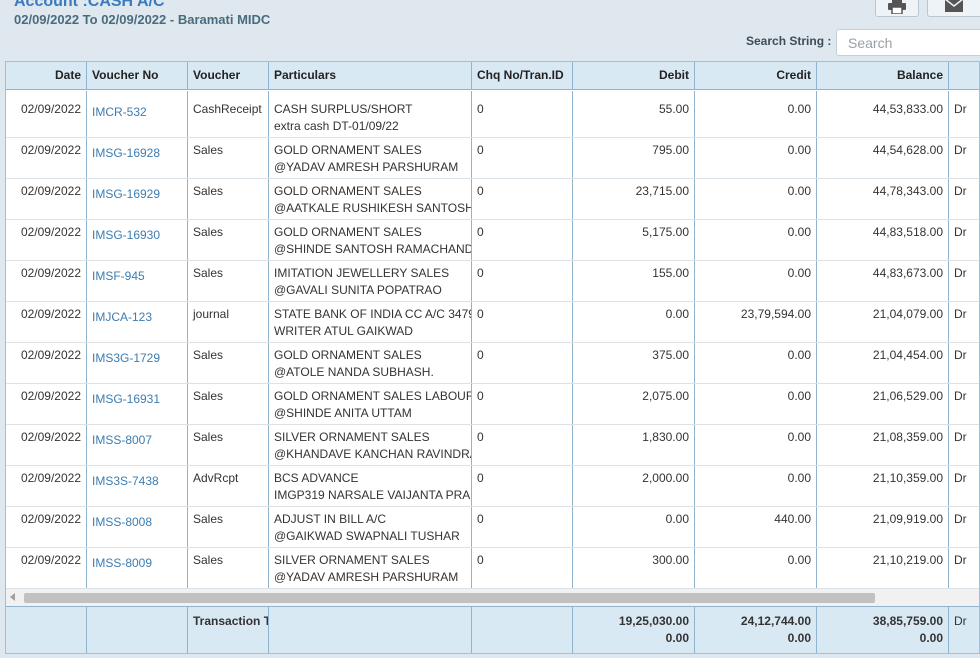 The width and height of the screenshot is (980, 658). Describe the element at coordinates (907, 150) in the screenshot. I see `cell-balance-text: 44,54,628.00` at that location.